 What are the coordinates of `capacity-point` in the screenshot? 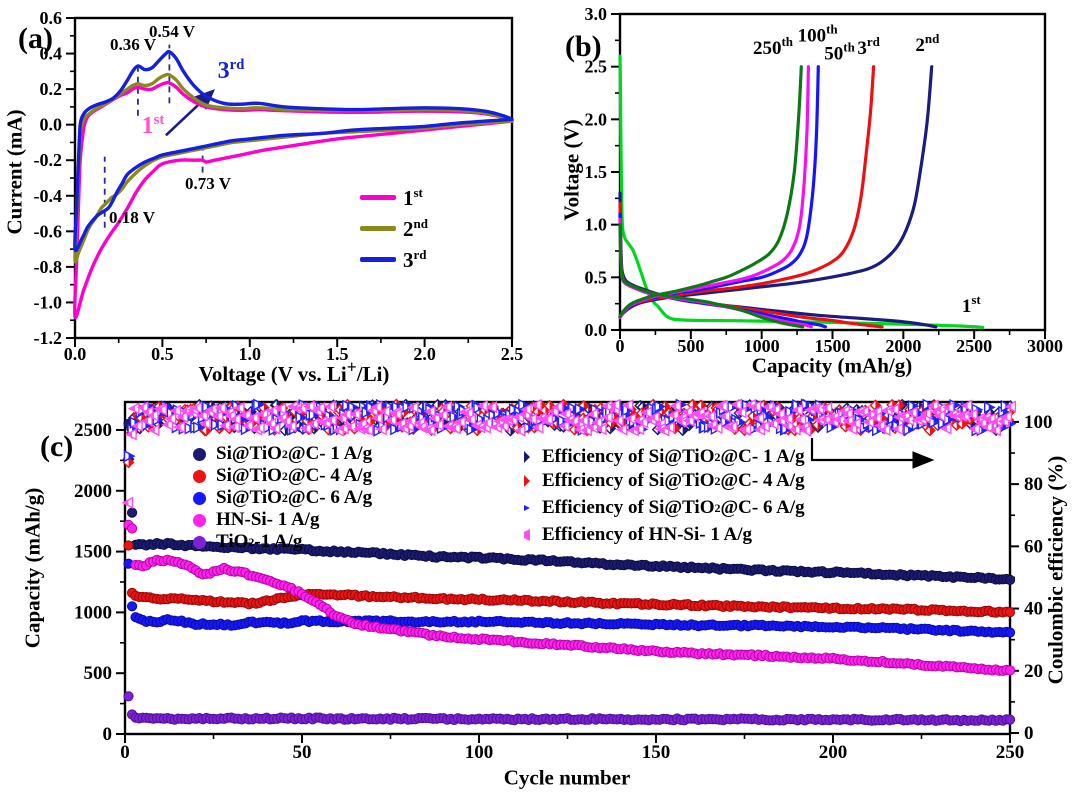 It's located at (132, 606).